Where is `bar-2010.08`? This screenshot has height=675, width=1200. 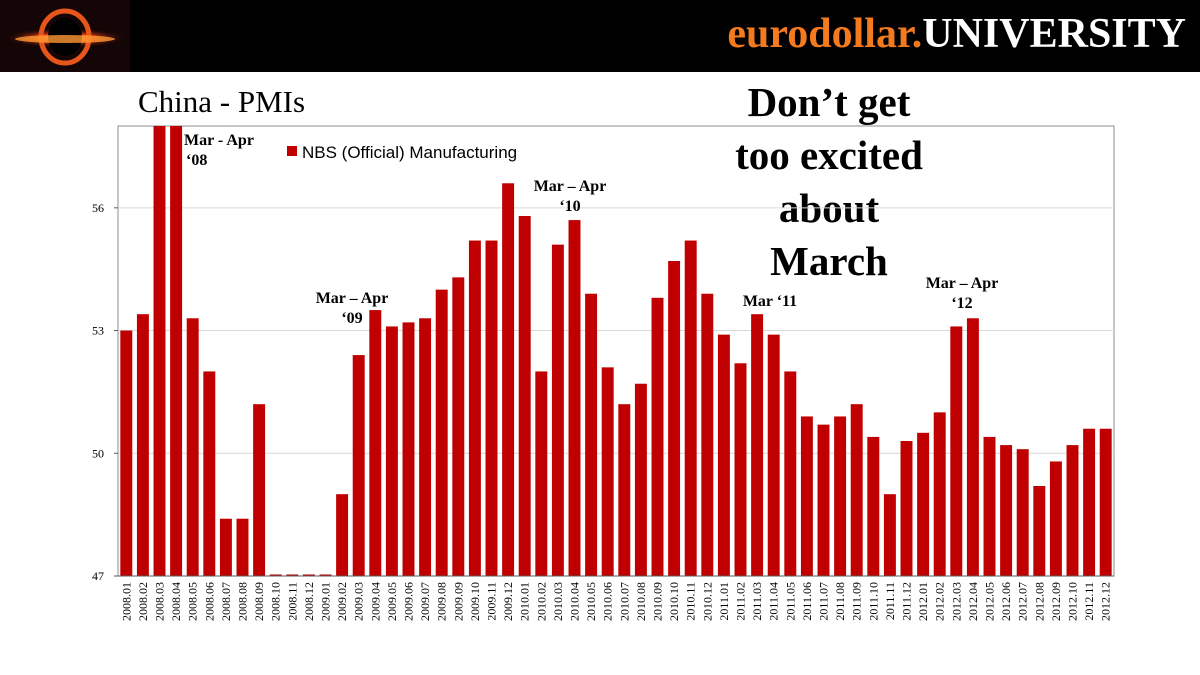
bar-2010.08 is located at coordinates (640, 479).